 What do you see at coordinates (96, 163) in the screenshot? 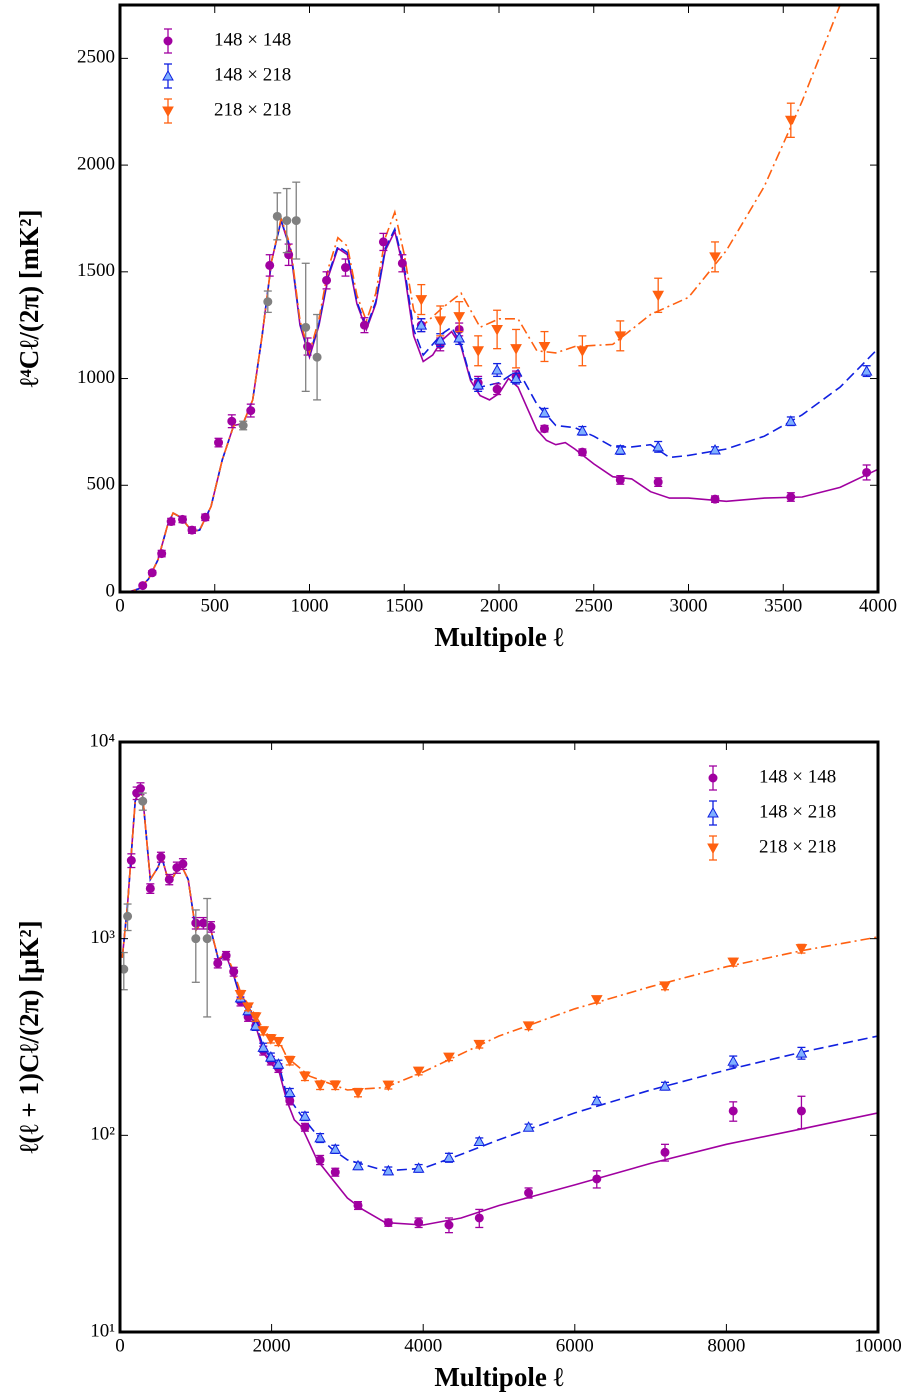
I see `y-tick-label: 2000` at bounding box center [96, 163].